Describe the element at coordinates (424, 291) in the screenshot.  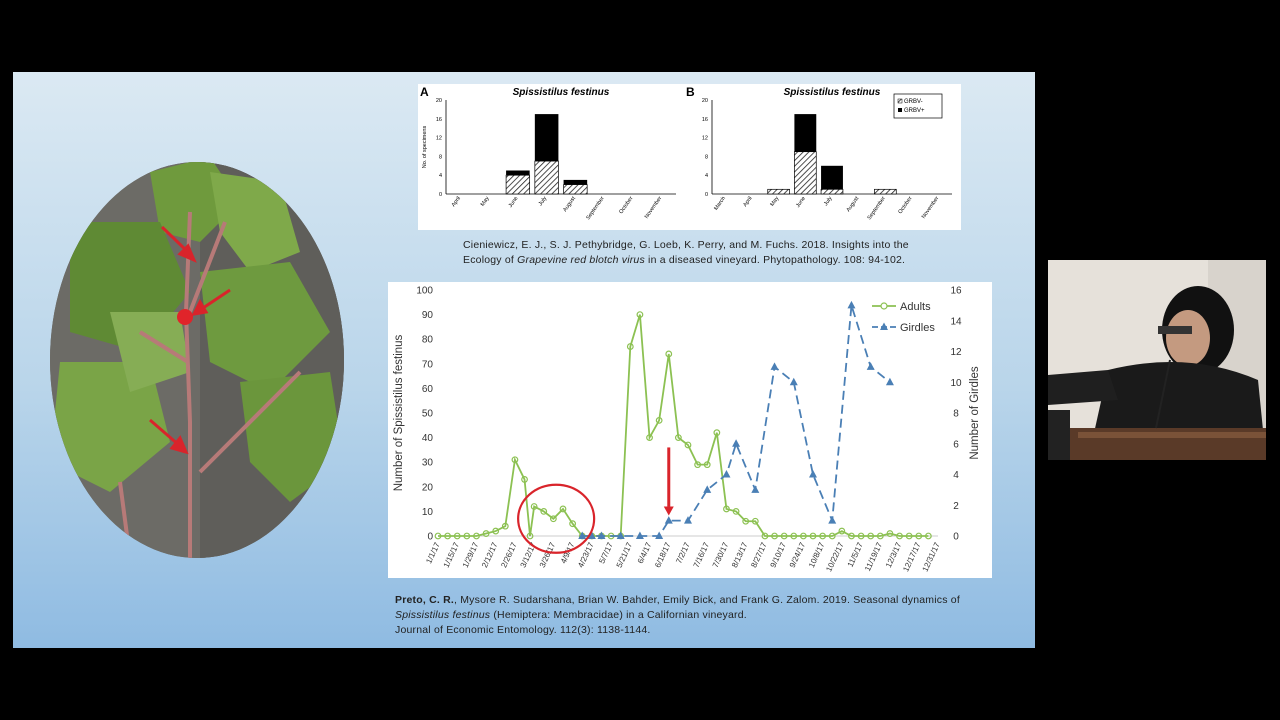
I see `y-tick-label: 100` at that location.